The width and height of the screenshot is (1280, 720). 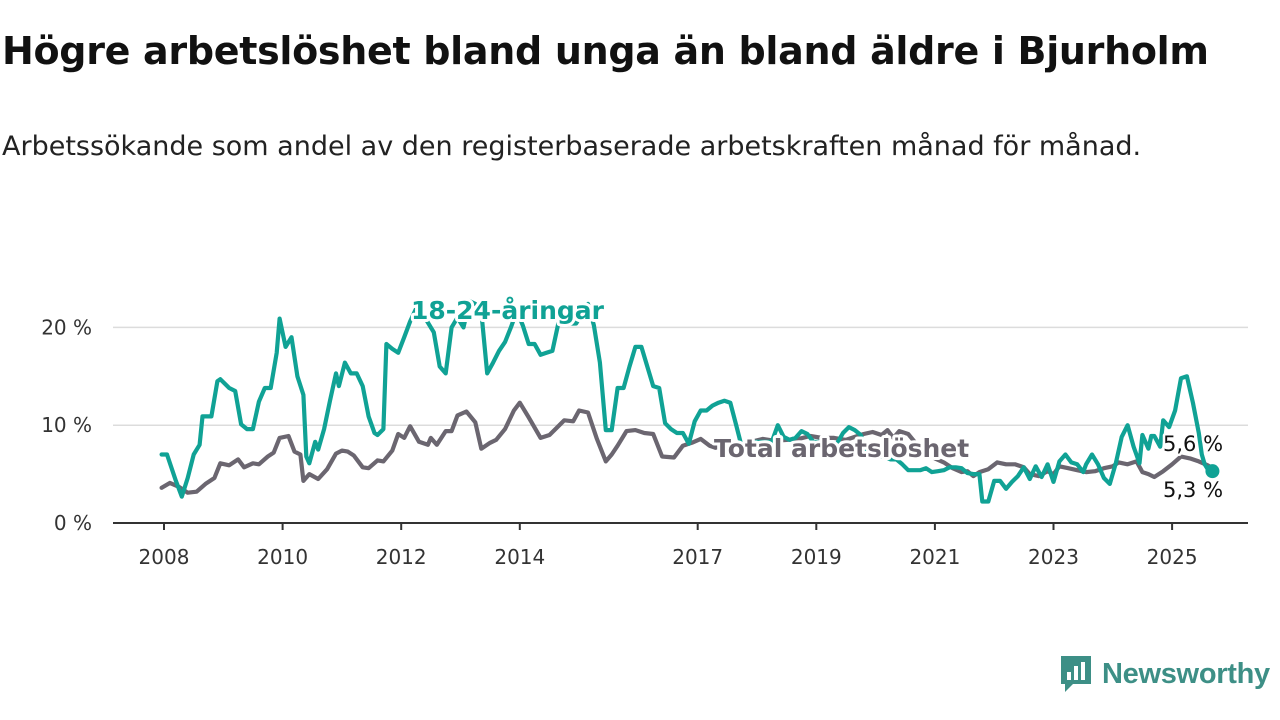 What do you see at coordinates (66, 327) in the screenshot?
I see `y-tick-label: 20 %` at bounding box center [66, 327].